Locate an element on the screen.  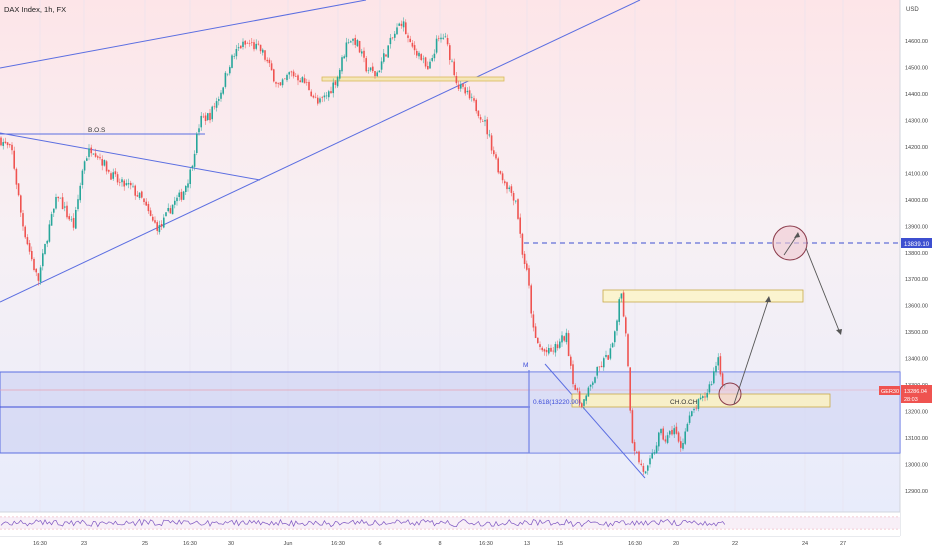
demand-zone is located at coordinates (450, 412).